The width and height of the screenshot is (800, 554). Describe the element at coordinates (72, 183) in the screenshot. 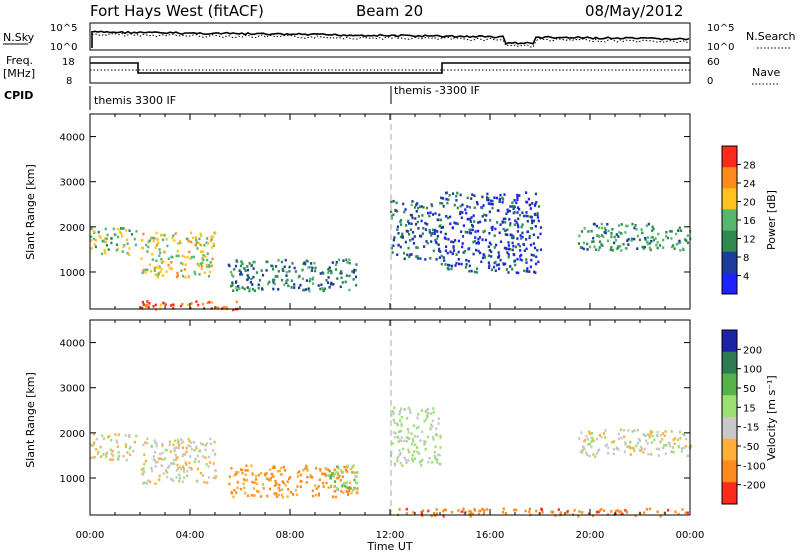

I see `y-tick-label: 3000` at that location.